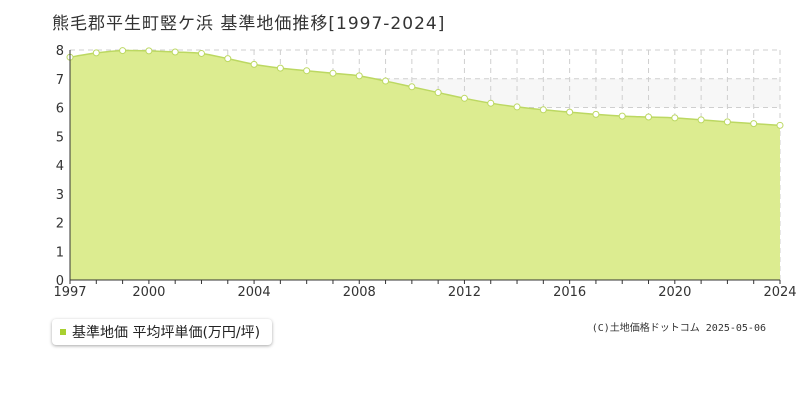  Describe the element at coordinates (60, 166) in the screenshot. I see `y-tick-label: 4` at that location.